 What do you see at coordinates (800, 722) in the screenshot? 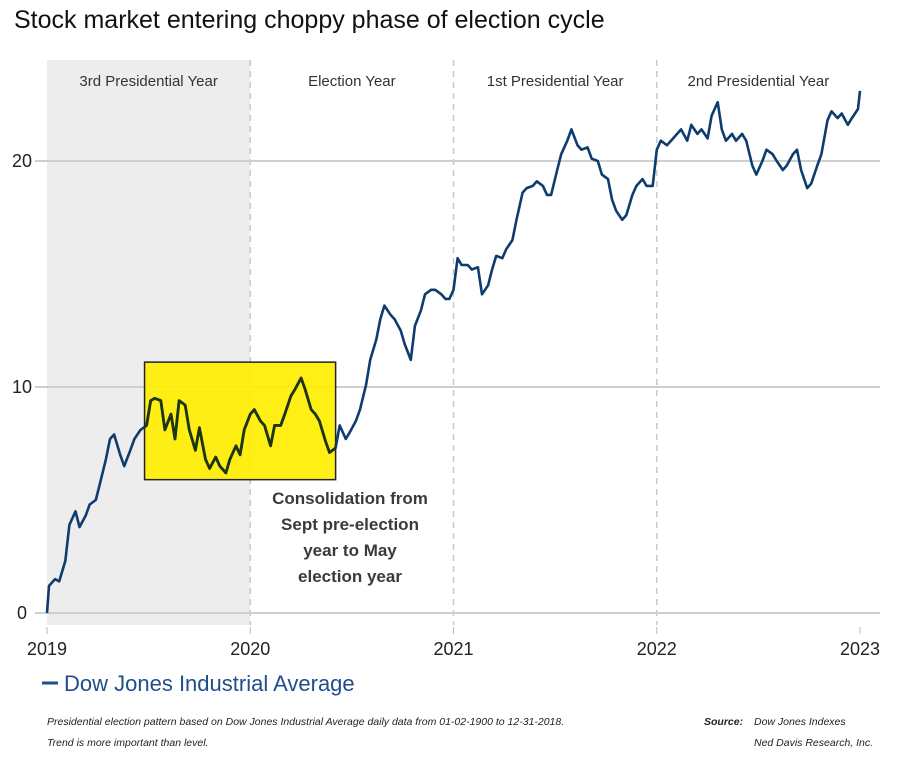
I see `source-1: Dow Jones Indexes` at bounding box center [800, 722].